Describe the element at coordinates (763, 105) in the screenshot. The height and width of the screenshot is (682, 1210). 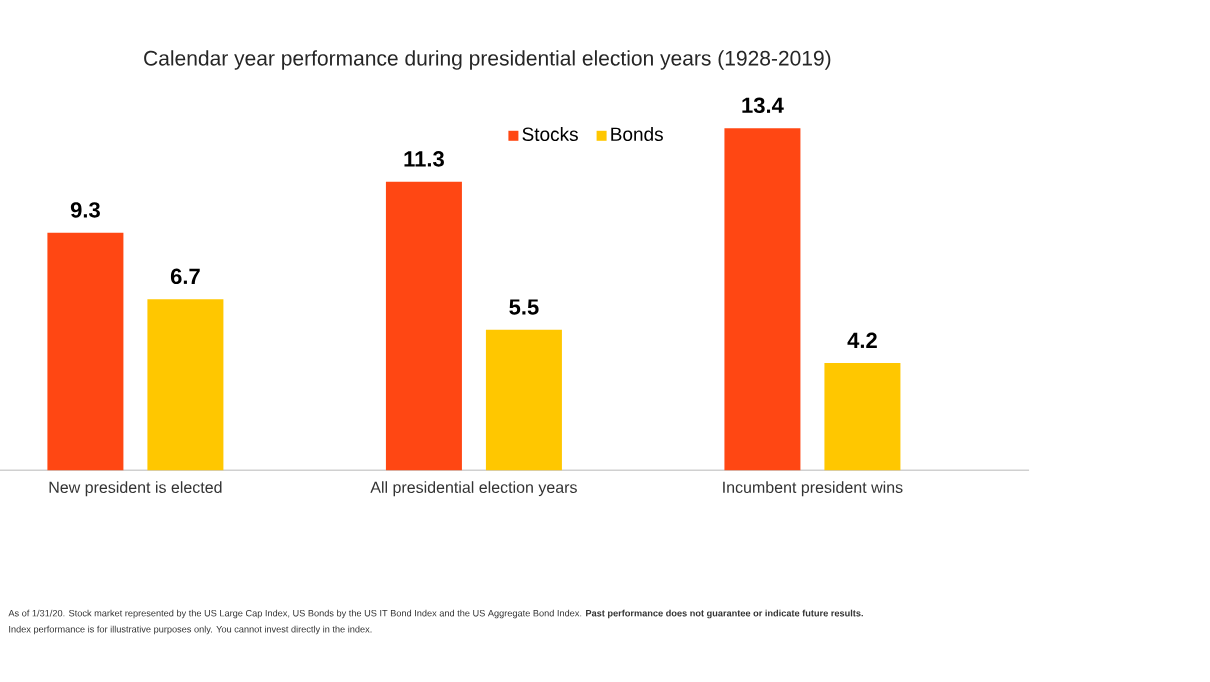
I see `data-label: 13.4` at that location.